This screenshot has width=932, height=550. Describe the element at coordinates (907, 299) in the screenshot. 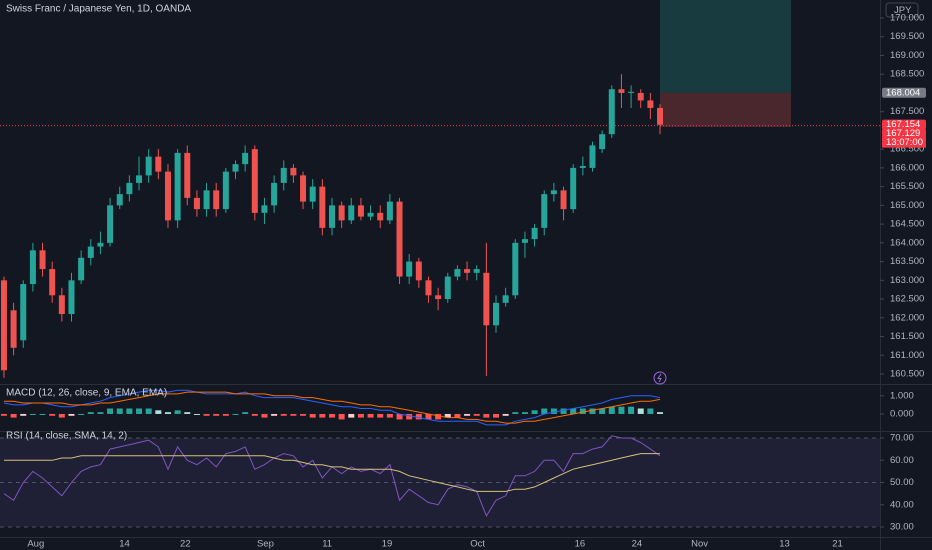

I see `y-tick-label: 162.500` at that location.